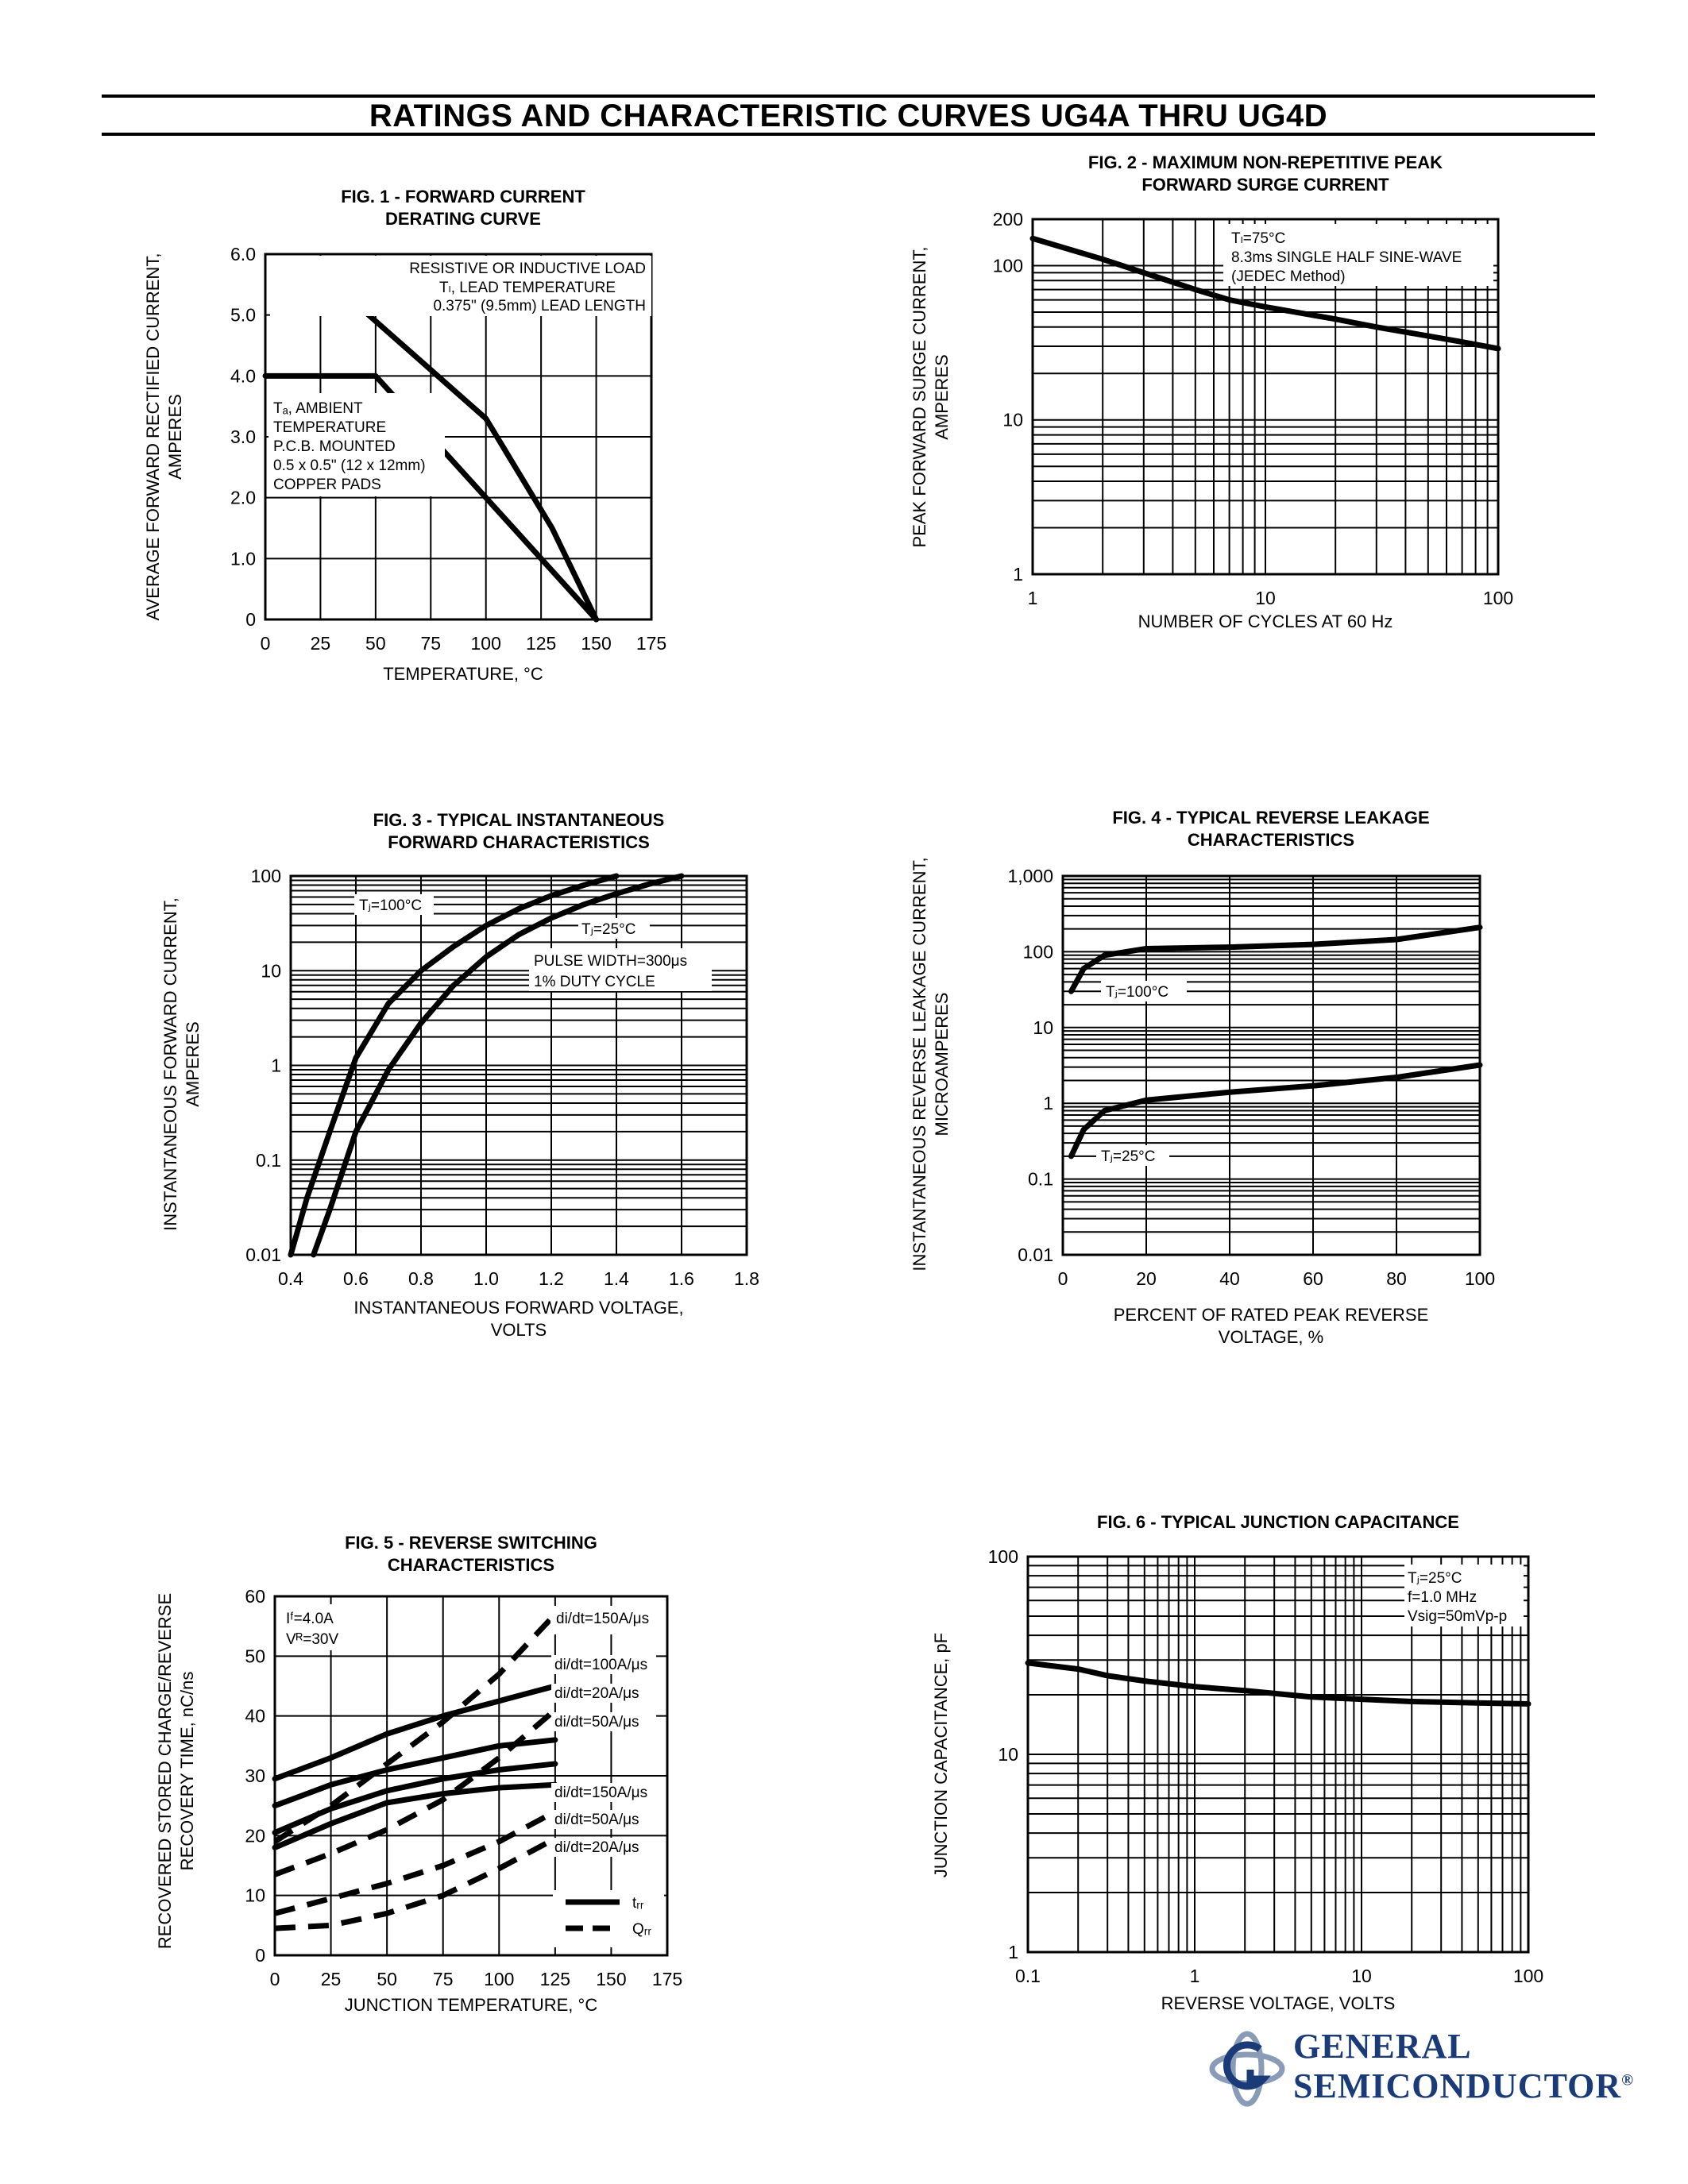  Describe the element at coordinates (1347, 257) in the screenshot. I see `annotation-text: 8.3ms SINGLE HALF SINE-WAVE` at that location.